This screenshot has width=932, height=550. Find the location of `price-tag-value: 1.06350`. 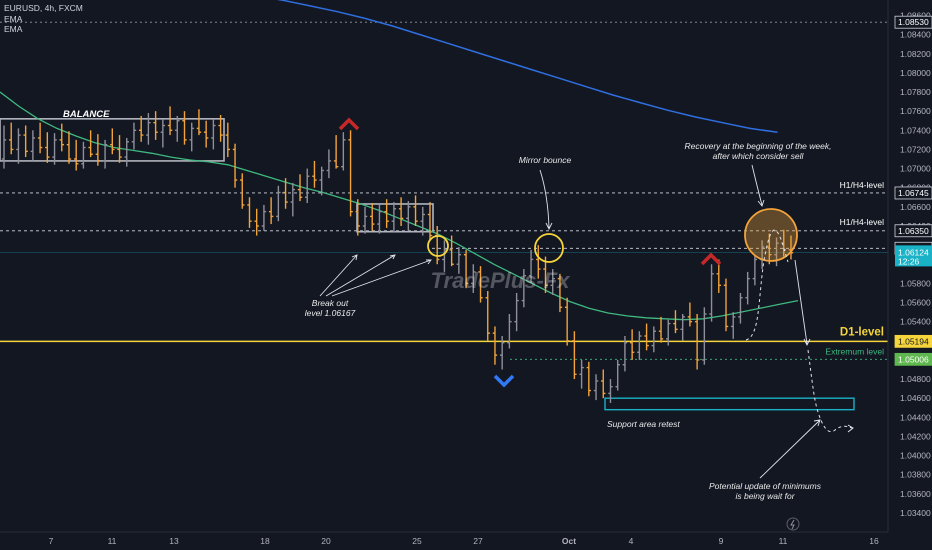

price-tag-value: 1.06350 is located at coordinates (913, 231).